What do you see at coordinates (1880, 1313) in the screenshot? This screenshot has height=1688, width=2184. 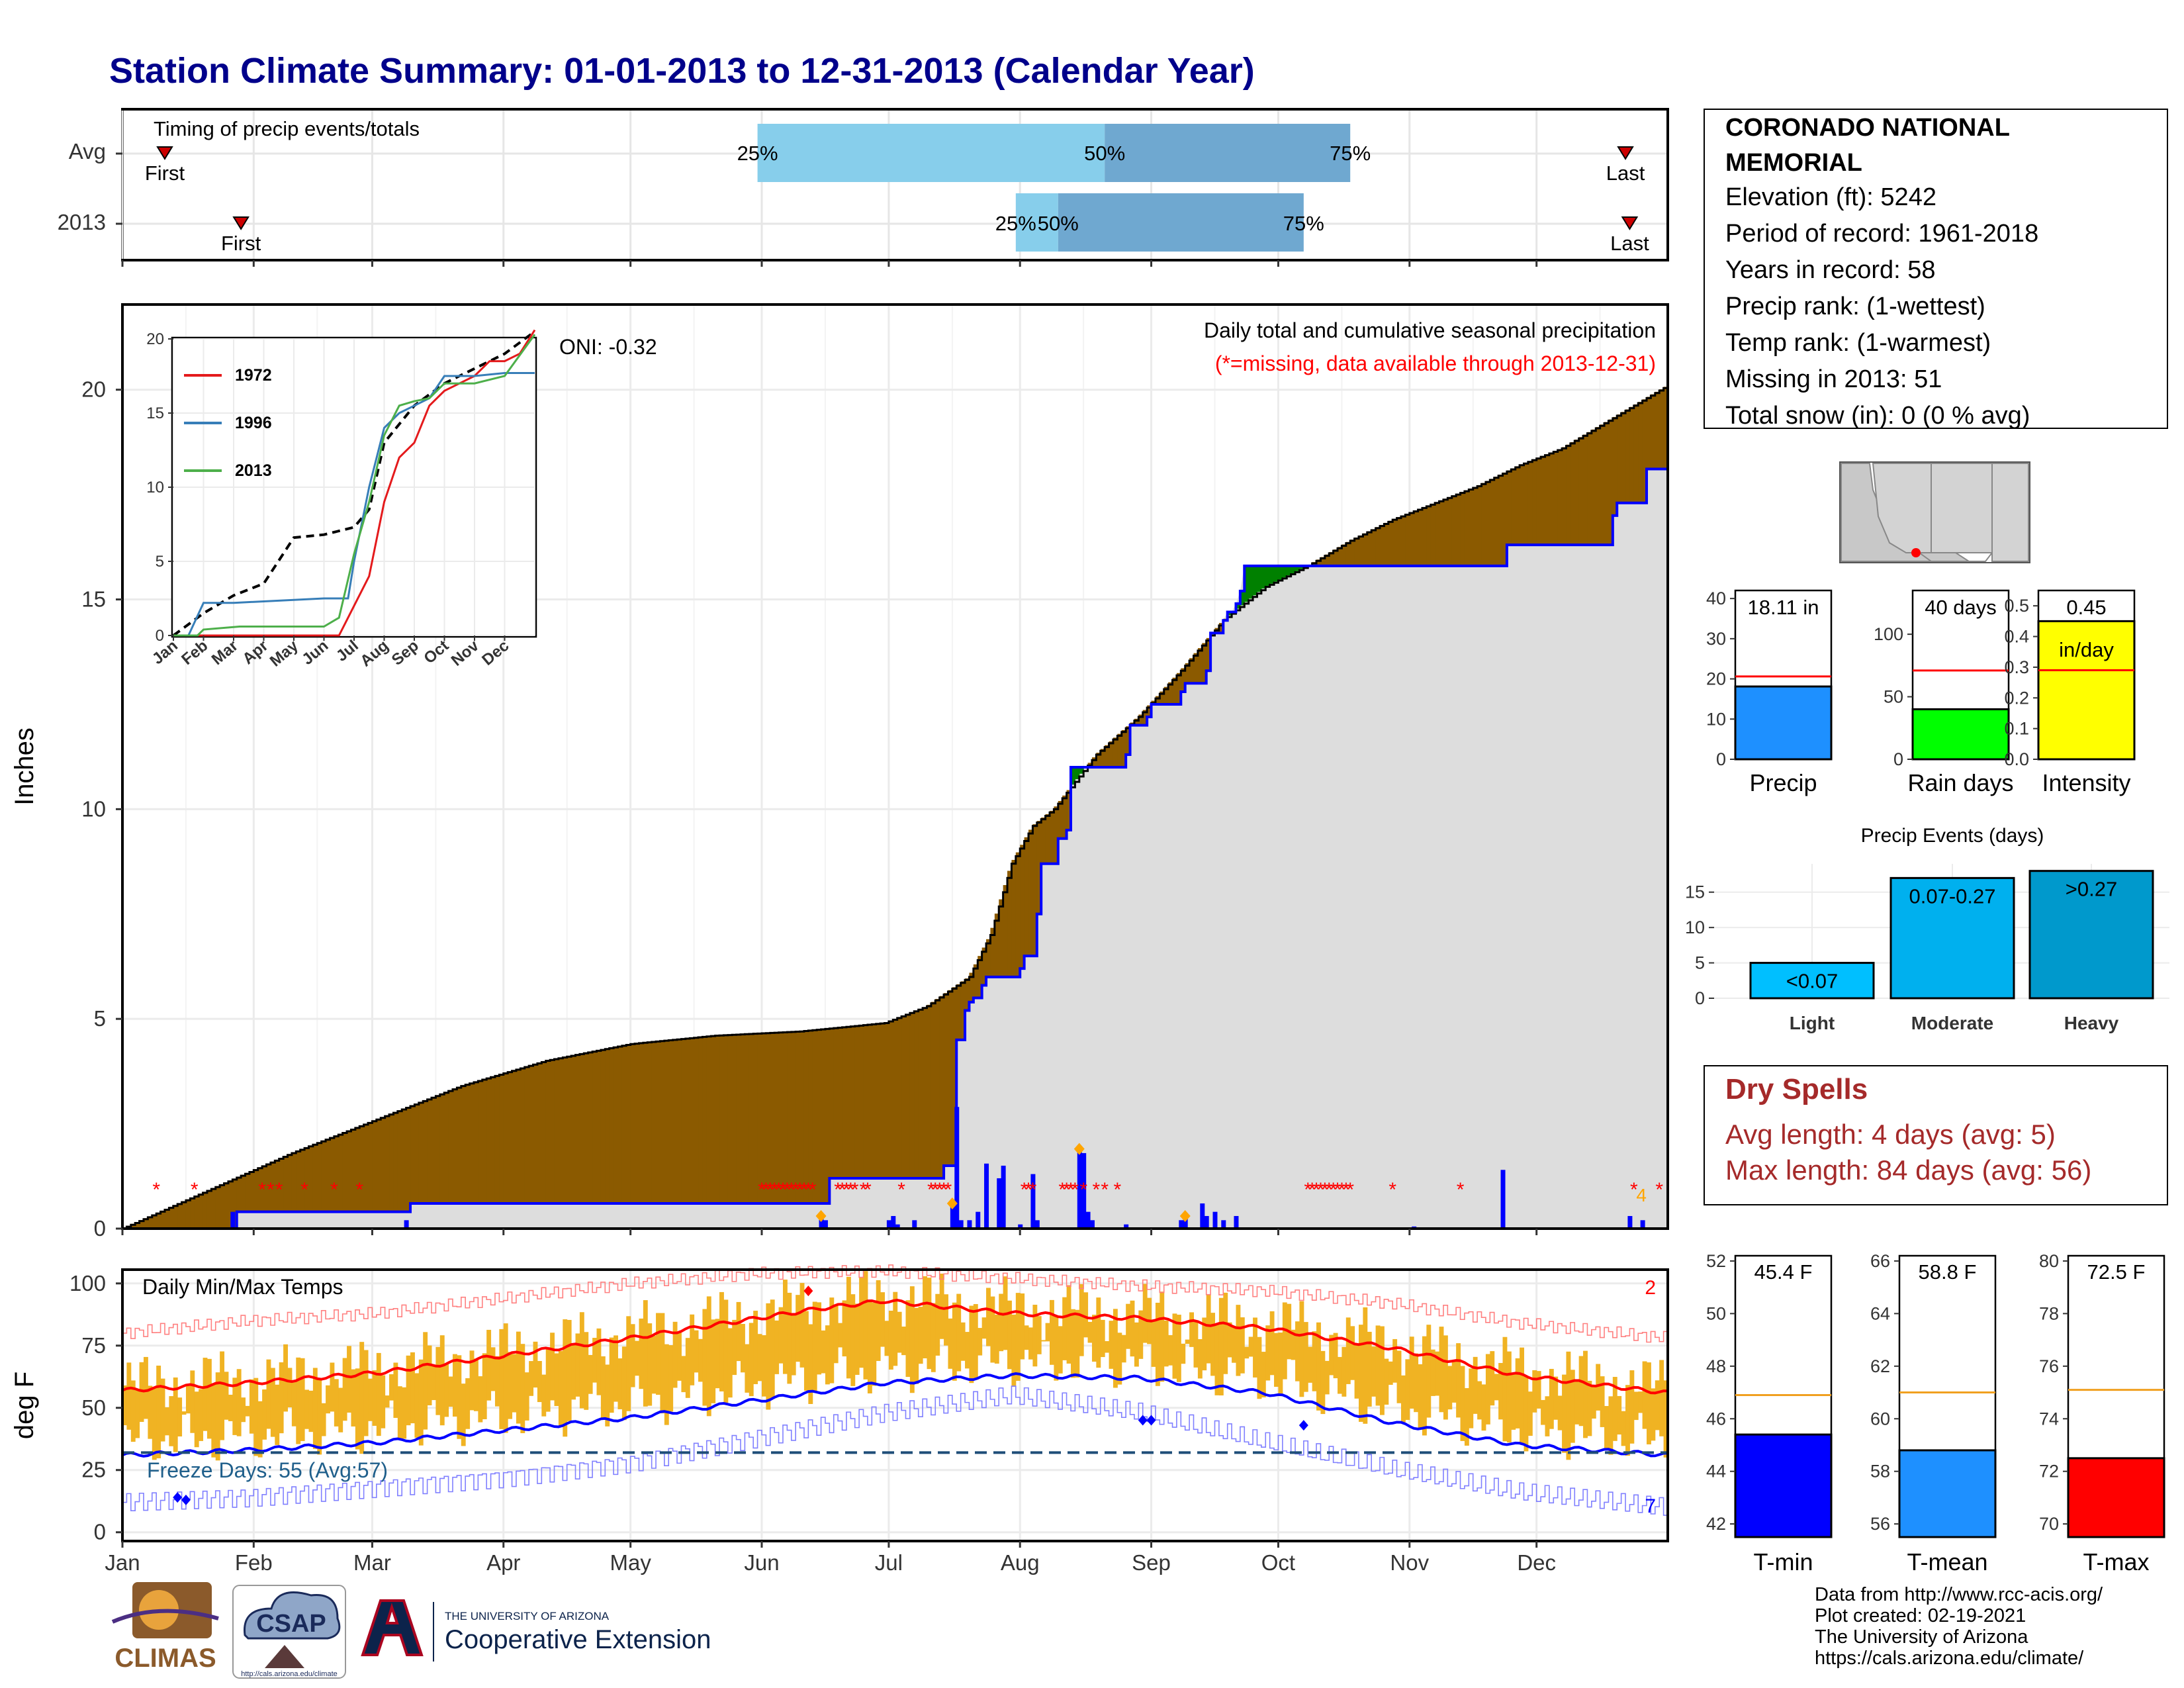 I see `t-mean-ytick-label: 64` at bounding box center [1880, 1313].